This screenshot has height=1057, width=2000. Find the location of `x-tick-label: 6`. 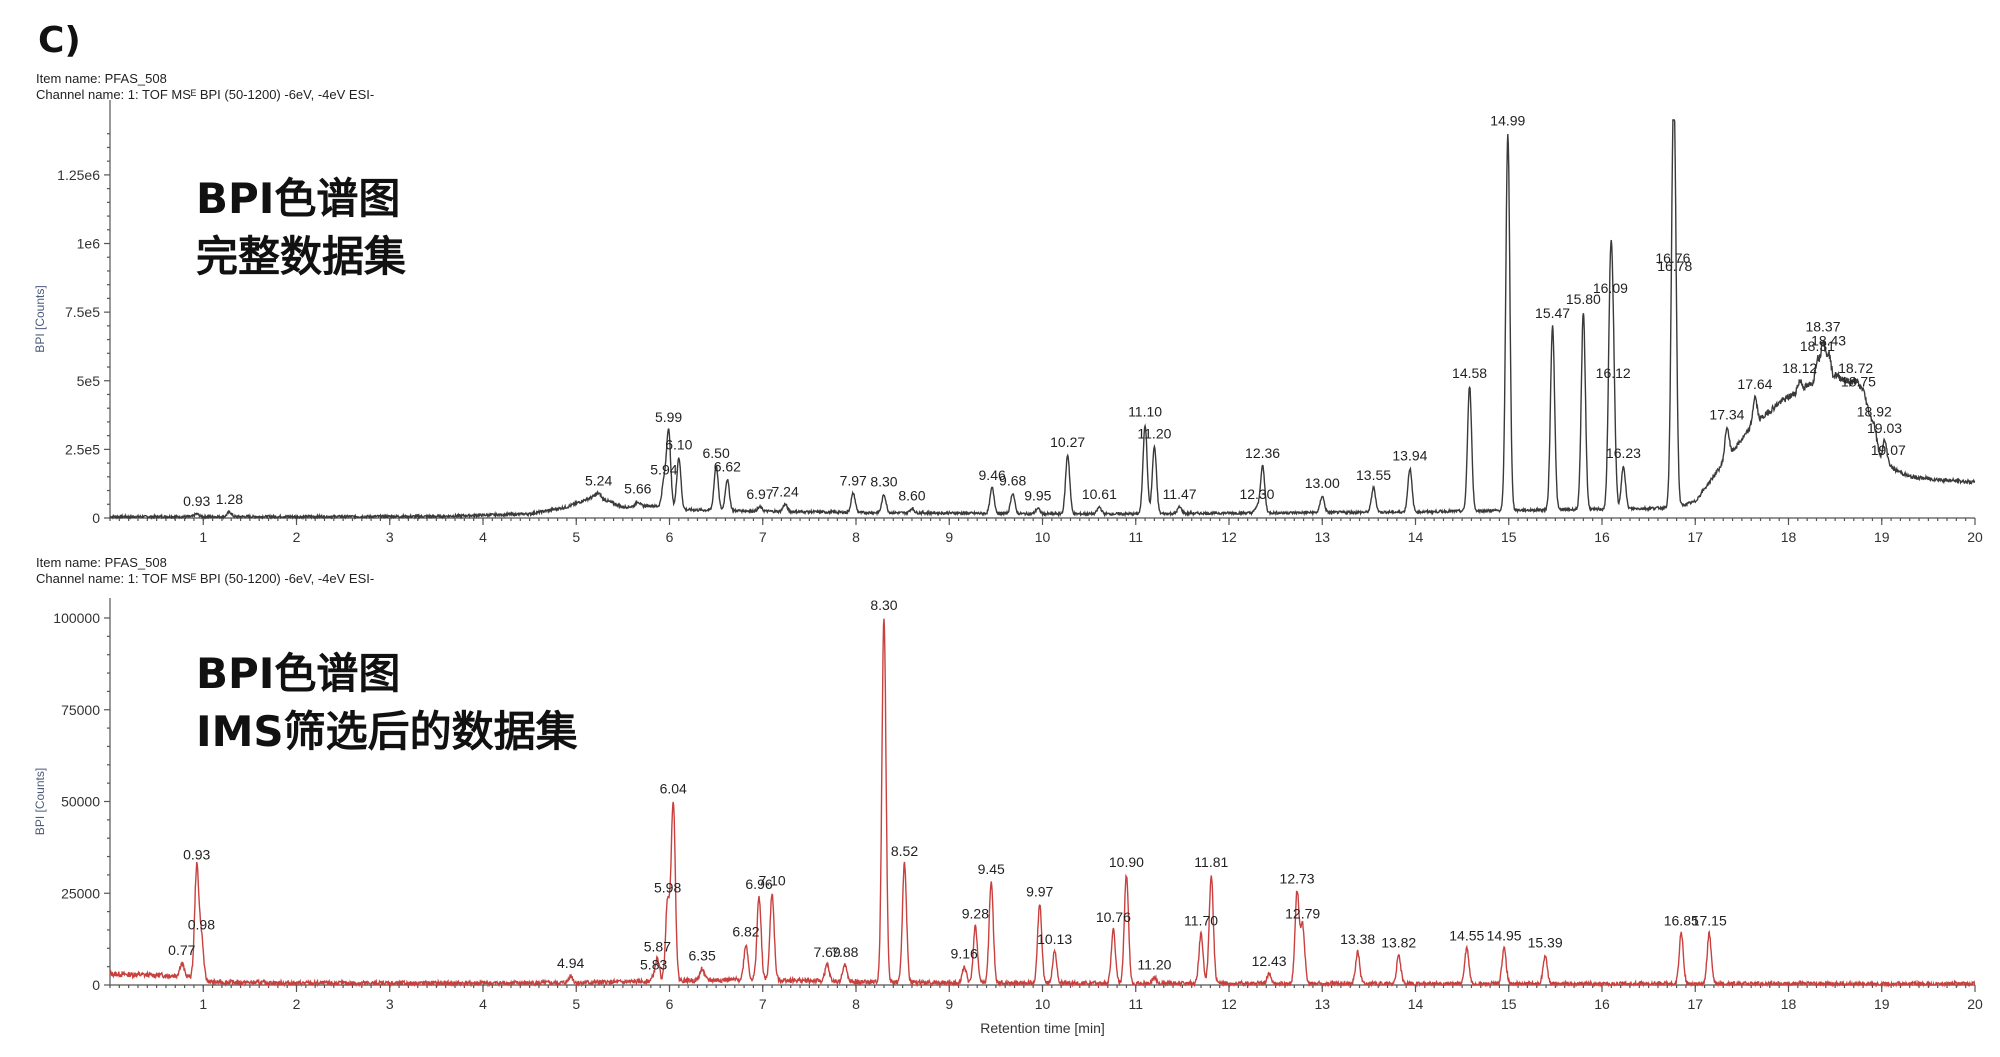

x-tick-label: 6 is located at coordinates (670, 1004).